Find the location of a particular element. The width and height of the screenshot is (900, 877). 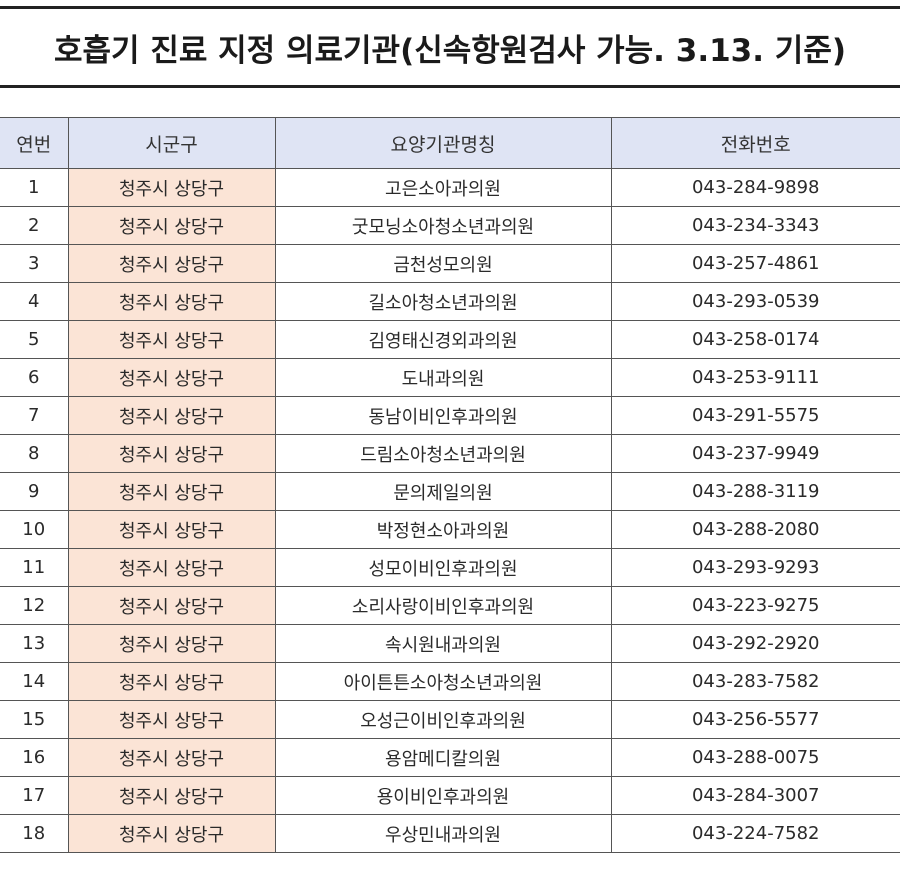

table-row: 16 청주시 상당구 용암메디칼의원 043-288-0075 is located at coordinates (450, 757).